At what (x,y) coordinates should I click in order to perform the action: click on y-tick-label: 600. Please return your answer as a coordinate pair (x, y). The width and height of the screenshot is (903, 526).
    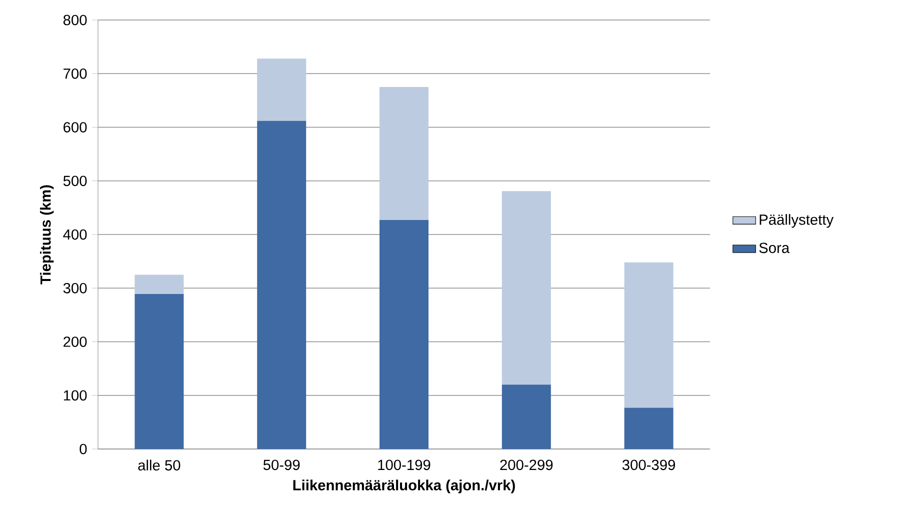
    Looking at the image, I should click on (75, 127).